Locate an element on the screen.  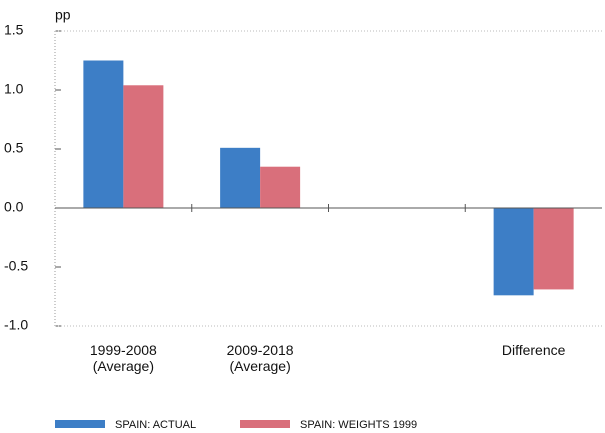
x-tick-label: Difference is located at coordinates (533, 350).